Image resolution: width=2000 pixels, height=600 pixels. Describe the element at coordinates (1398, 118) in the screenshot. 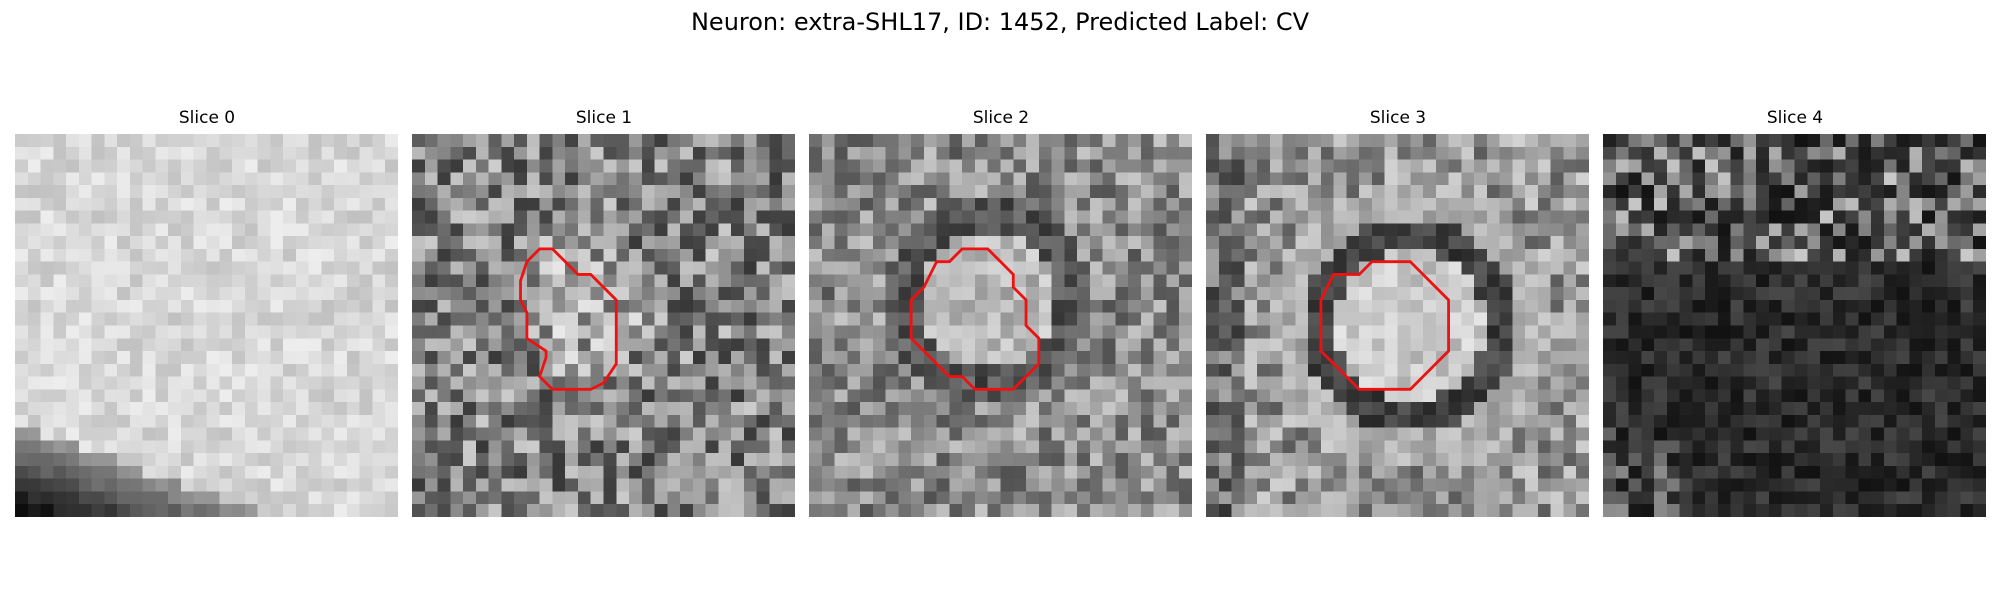

I see `slice-title-3: Slice 3` at that location.